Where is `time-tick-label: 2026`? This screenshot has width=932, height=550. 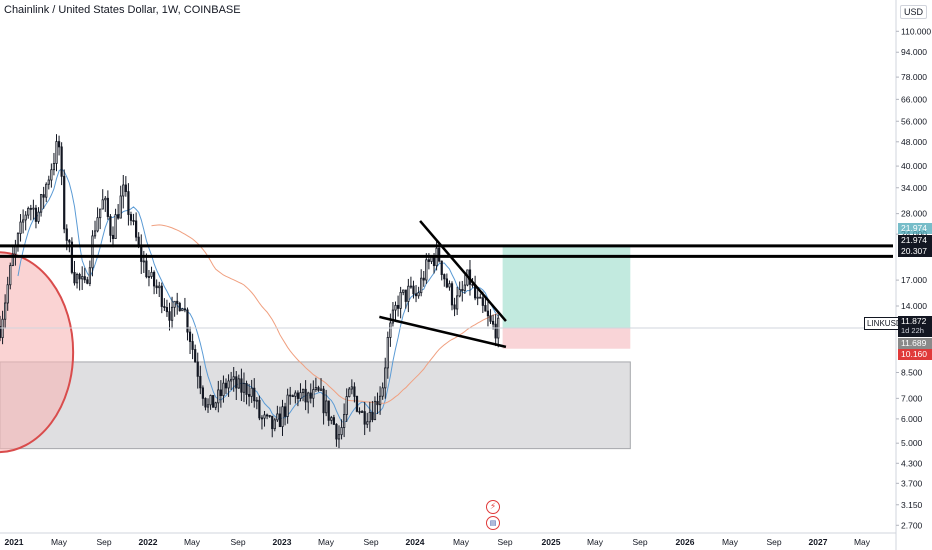 time-tick-label: 2026 is located at coordinates (685, 542).